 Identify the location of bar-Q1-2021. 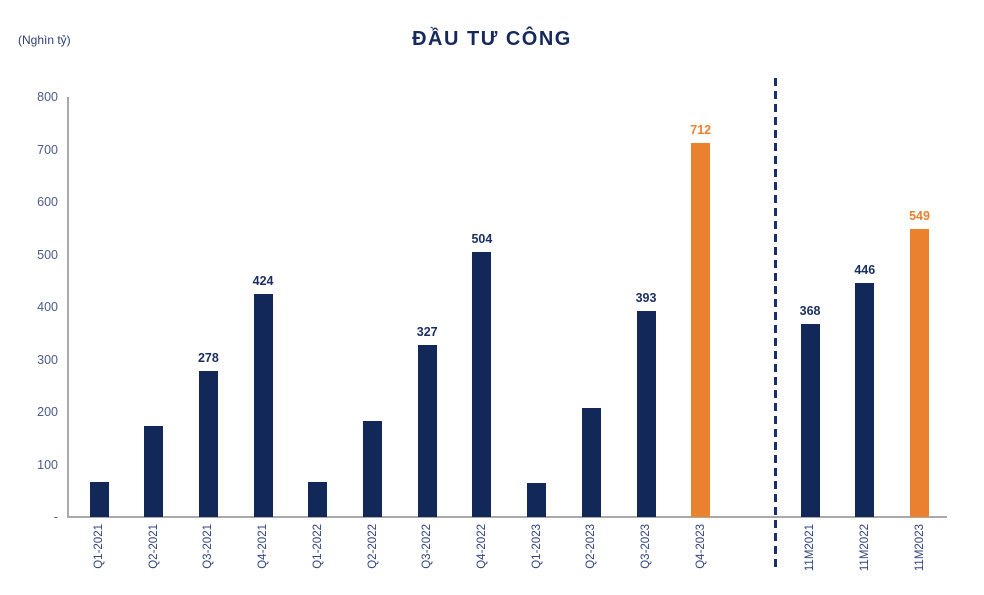
(99, 499).